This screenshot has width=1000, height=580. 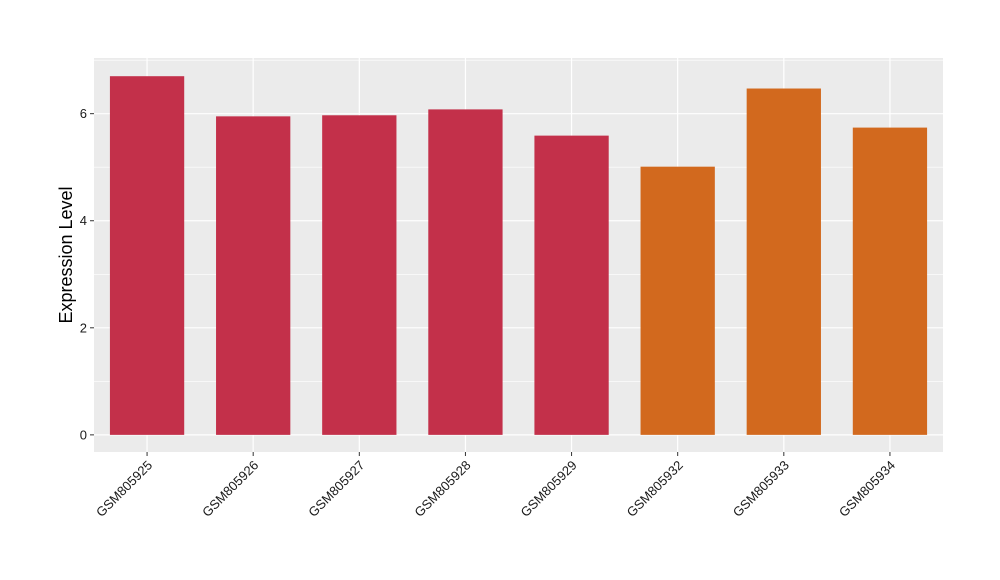 I want to click on x-tick-label: GSM805926, so click(x=230, y=489).